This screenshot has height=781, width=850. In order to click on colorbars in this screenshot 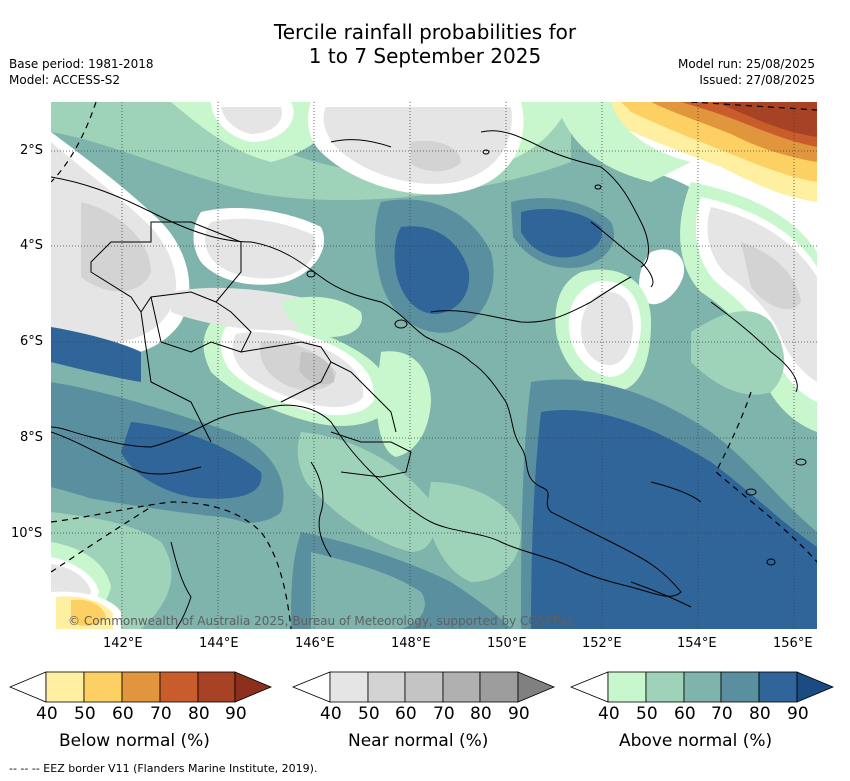, I will do `click(421, 687)`.